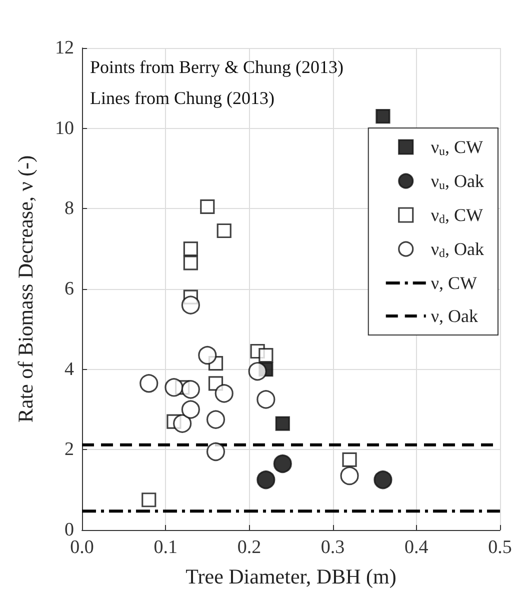 This screenshot has height=607, width=530. I want to click on y-tick-label: 10, so click(64, 128).